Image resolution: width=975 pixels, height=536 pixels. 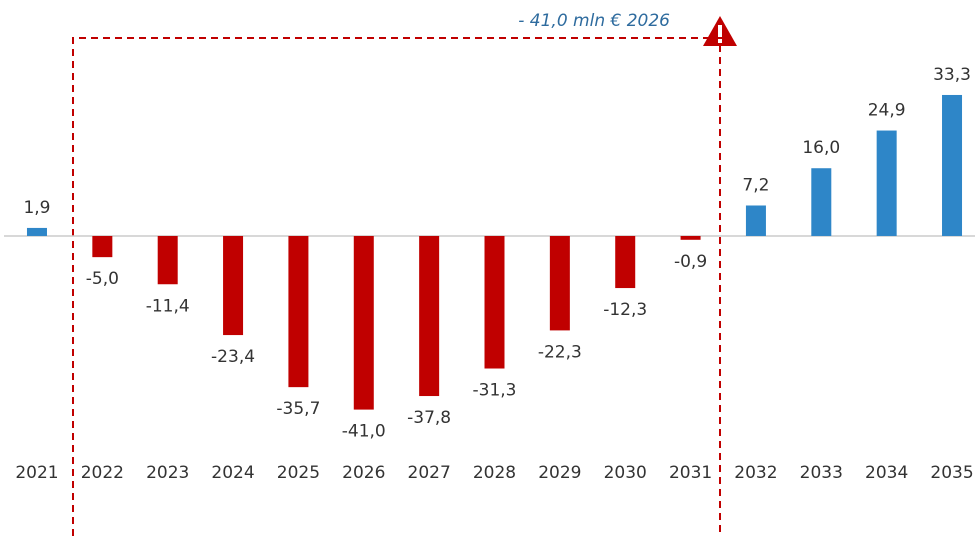 I want to click on x-tick-label: 2029, so click(x=559, y=473).